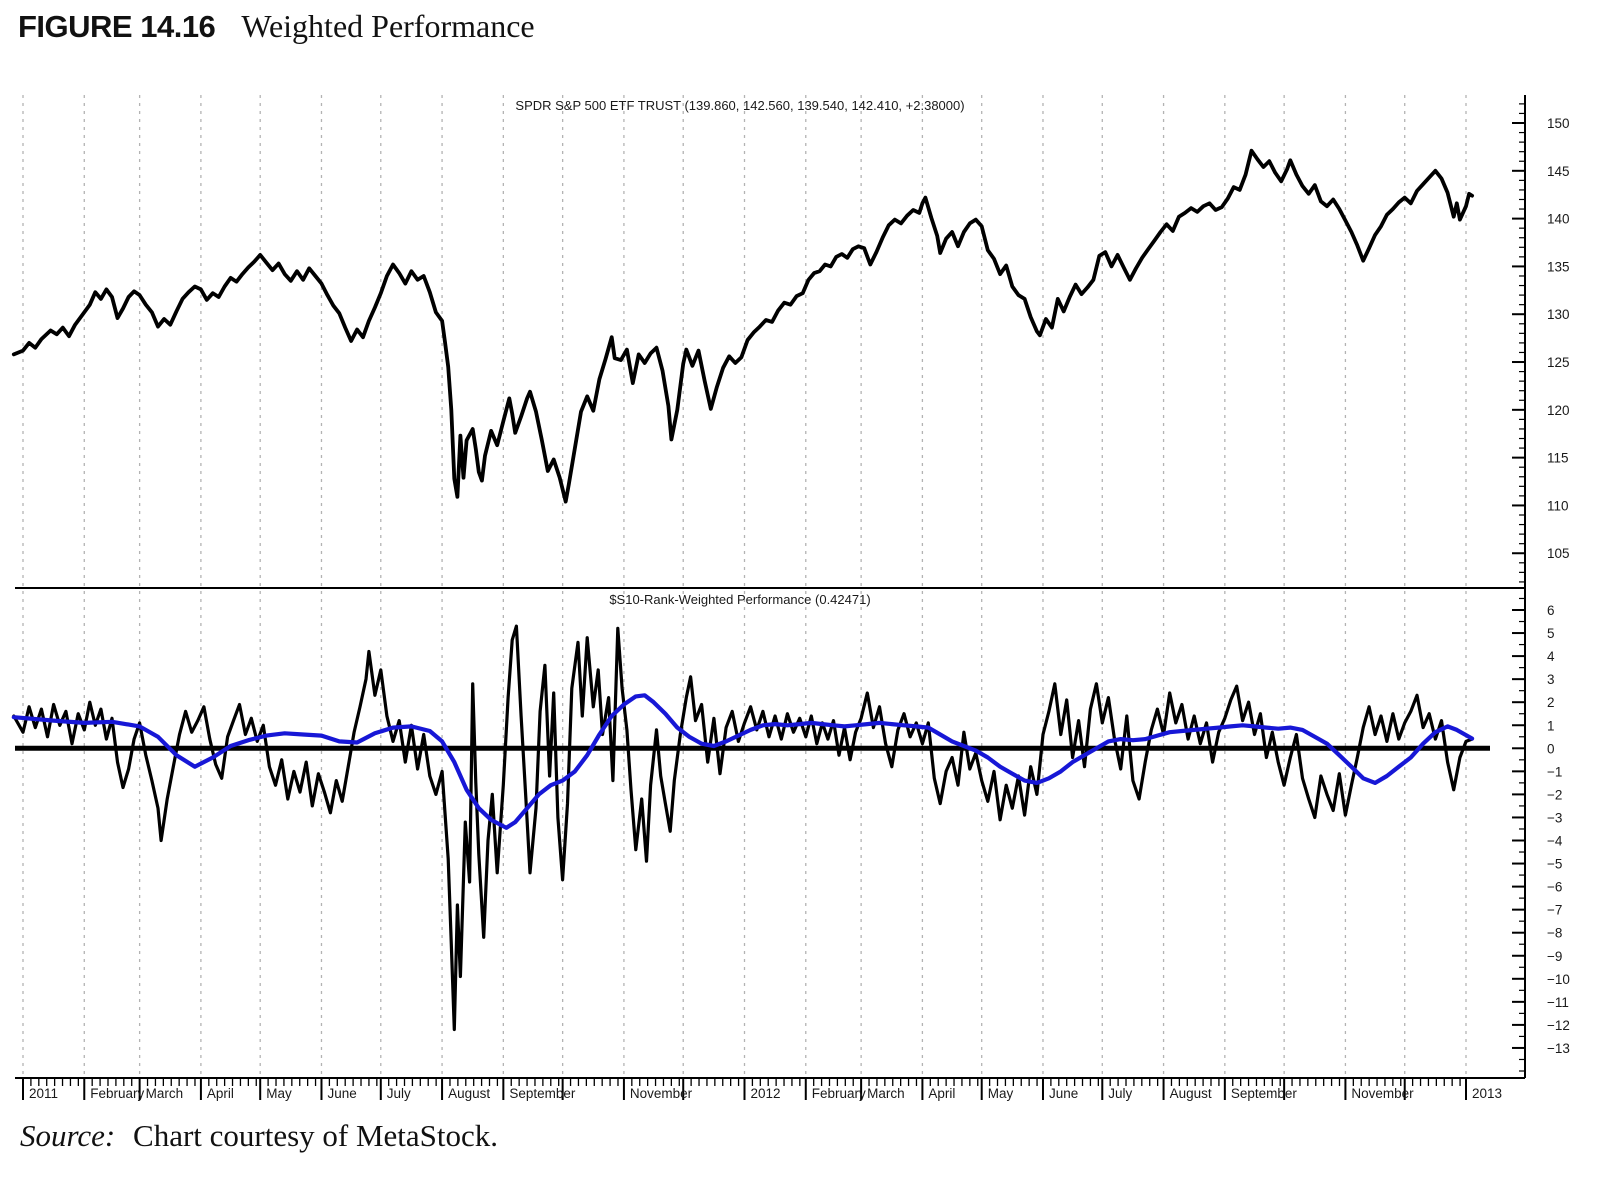 This screenshot has width=1612, height=1198. I want to click on y-tick-label: 0, so click(1551, 748).